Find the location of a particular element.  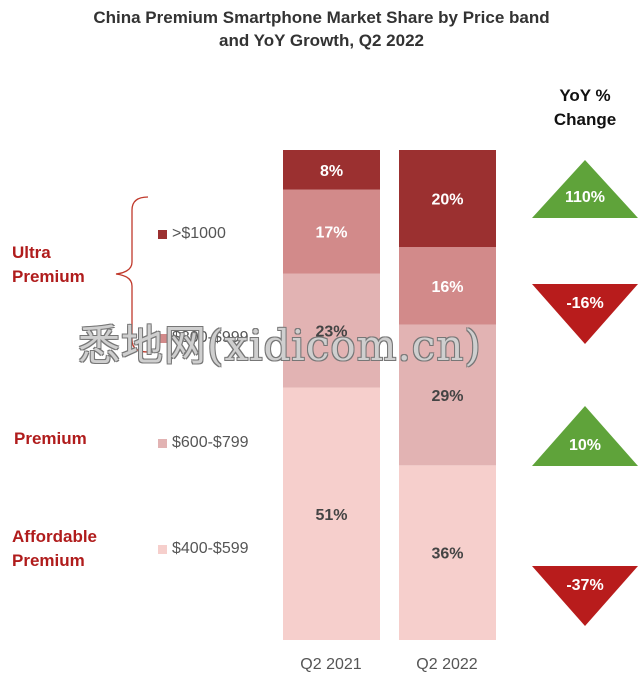

group-label-affordable-line-2: Premium is located at coordinates (48, 560).